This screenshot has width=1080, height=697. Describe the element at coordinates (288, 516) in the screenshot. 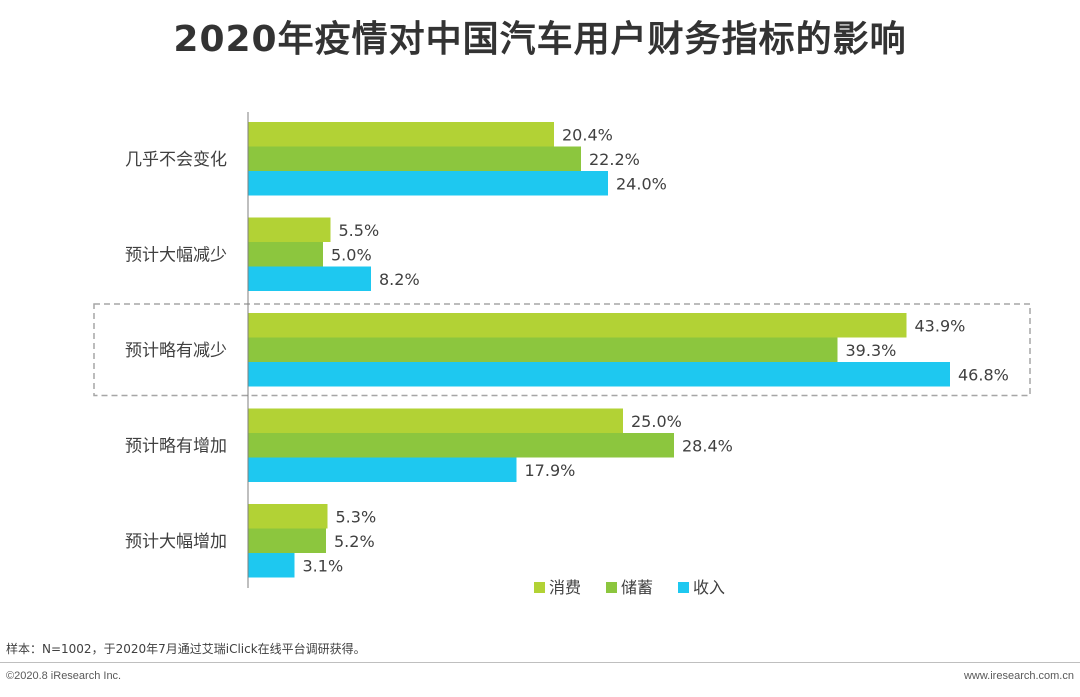

I see `bar-消费-cat-4` at that location.